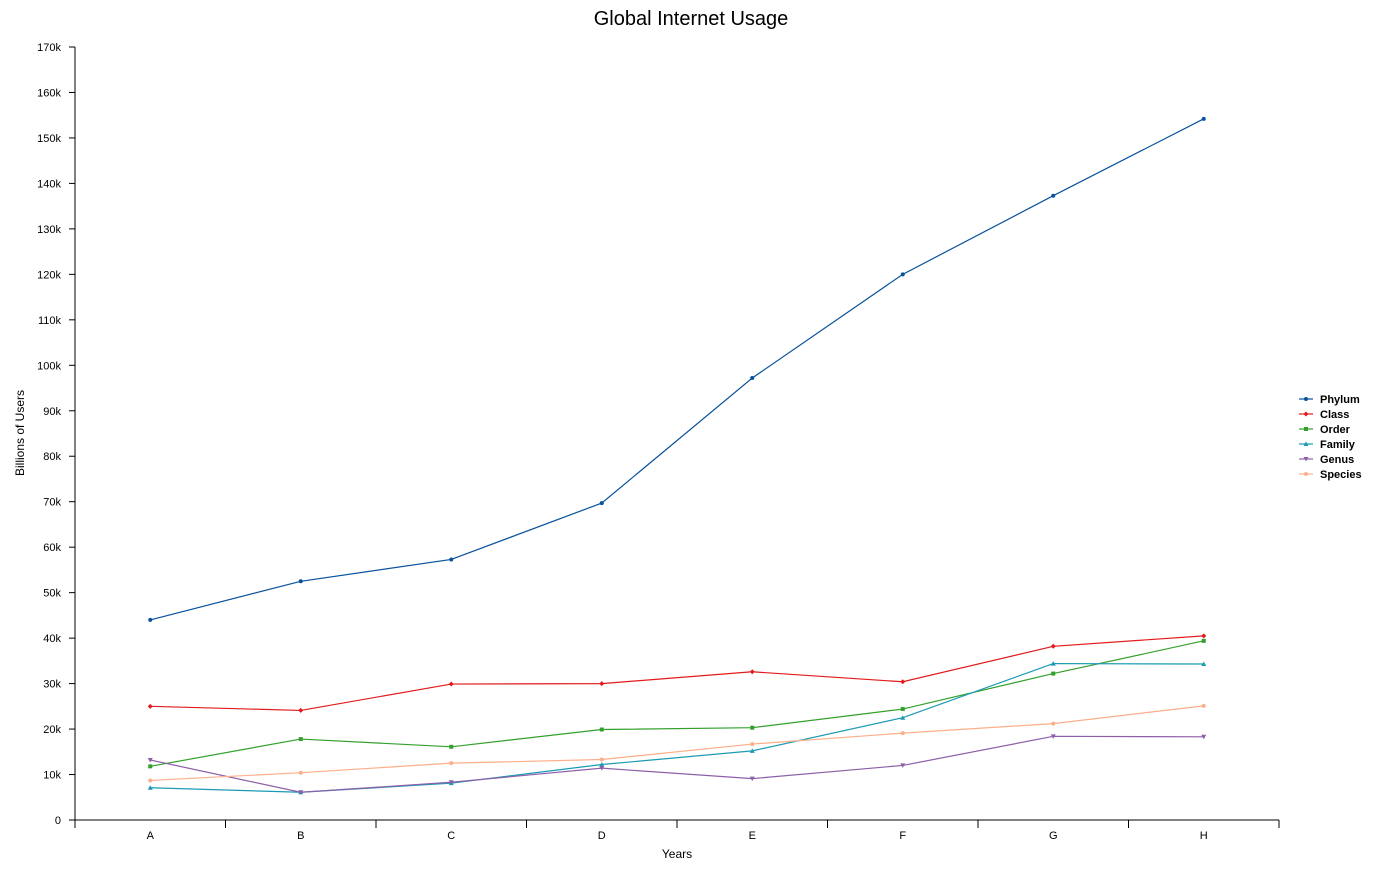  I want to click on y-tick-label: 170k, so click(49, 48).